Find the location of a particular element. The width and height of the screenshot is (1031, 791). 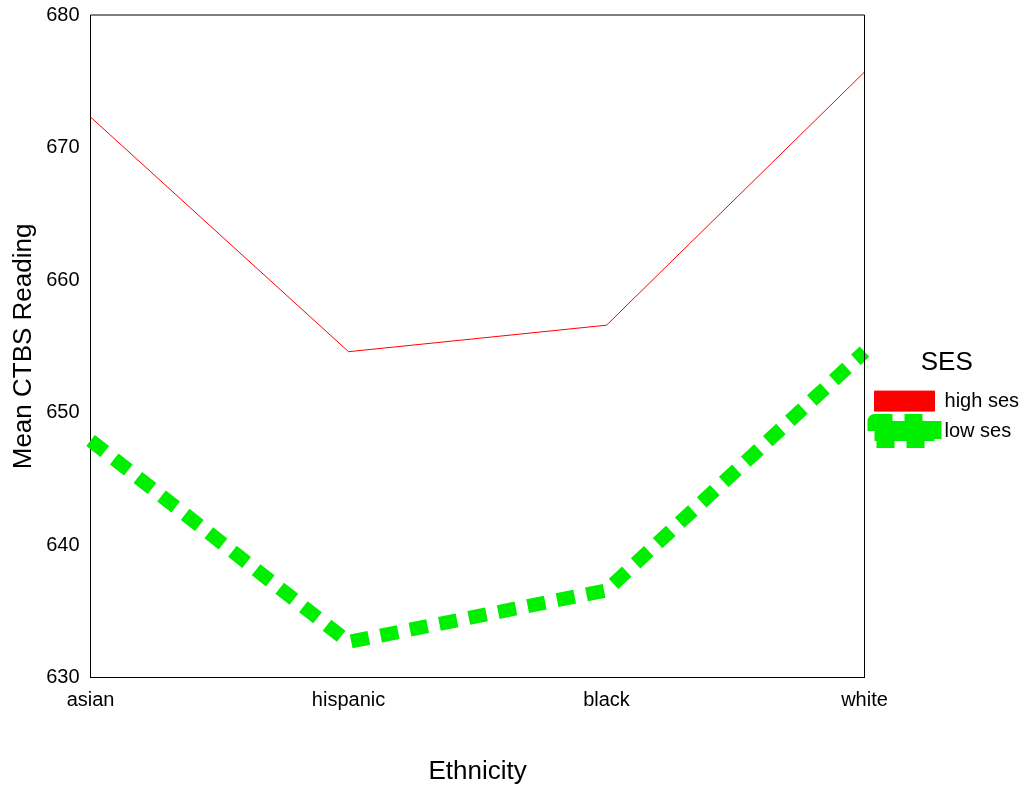

x-tick-label: black is located at coordinates (607, 699).